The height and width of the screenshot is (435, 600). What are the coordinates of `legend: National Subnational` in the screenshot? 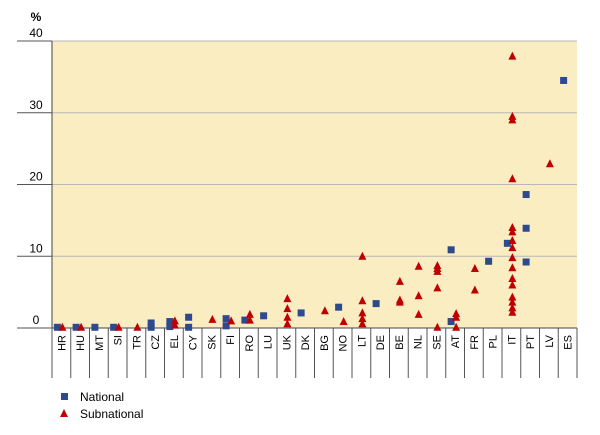 It's located at (100, 405).